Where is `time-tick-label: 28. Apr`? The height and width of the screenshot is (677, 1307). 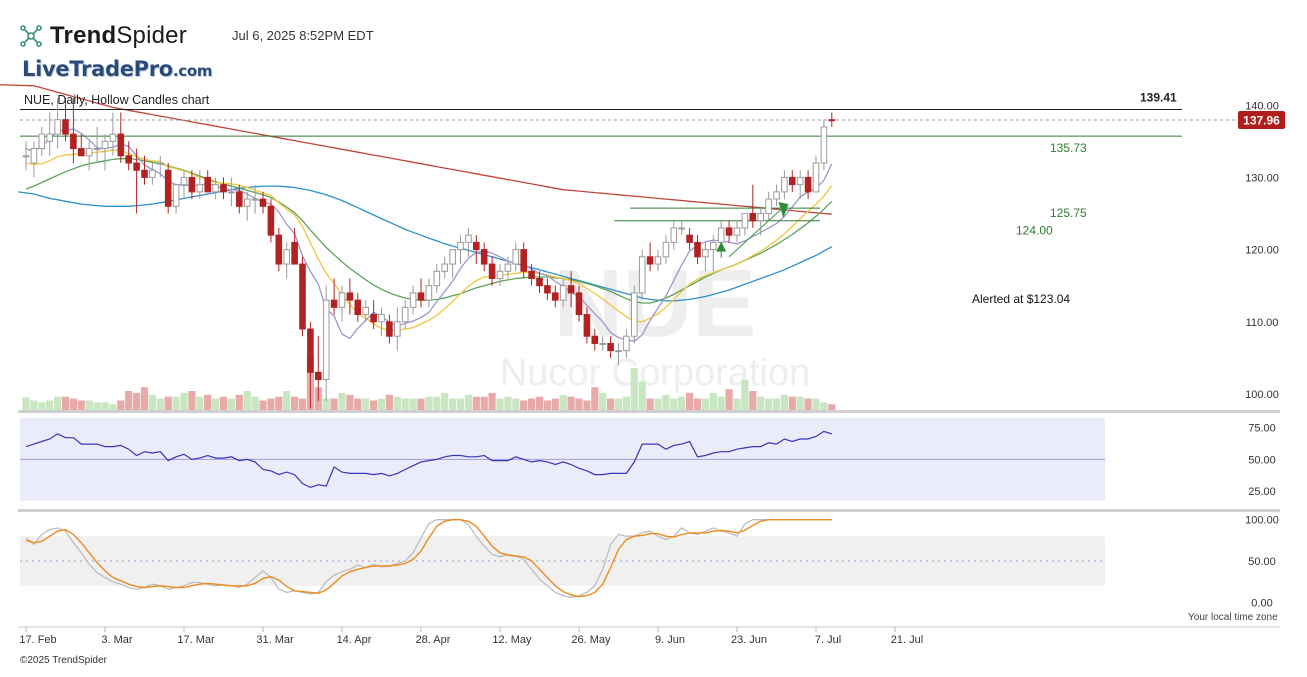
time-tick-label: 28. Apr is located at coordinates (433, 640).